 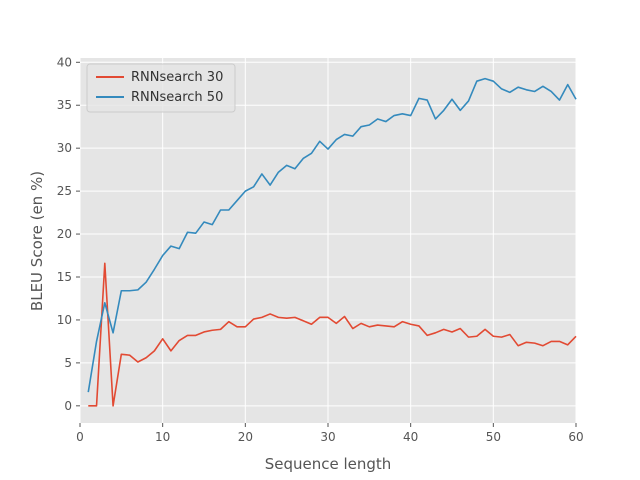 I want to click on y-tick-label: 30, so click(x=64, y=148).